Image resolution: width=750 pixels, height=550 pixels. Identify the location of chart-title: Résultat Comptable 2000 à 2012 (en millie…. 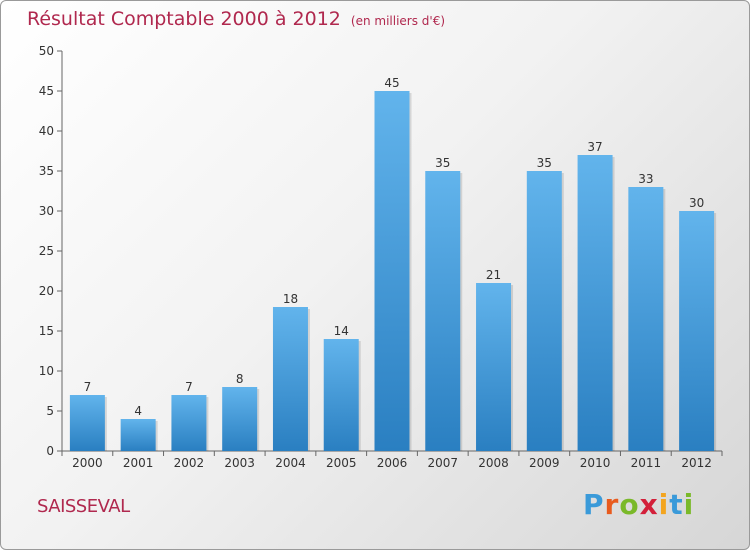
(236, 19).